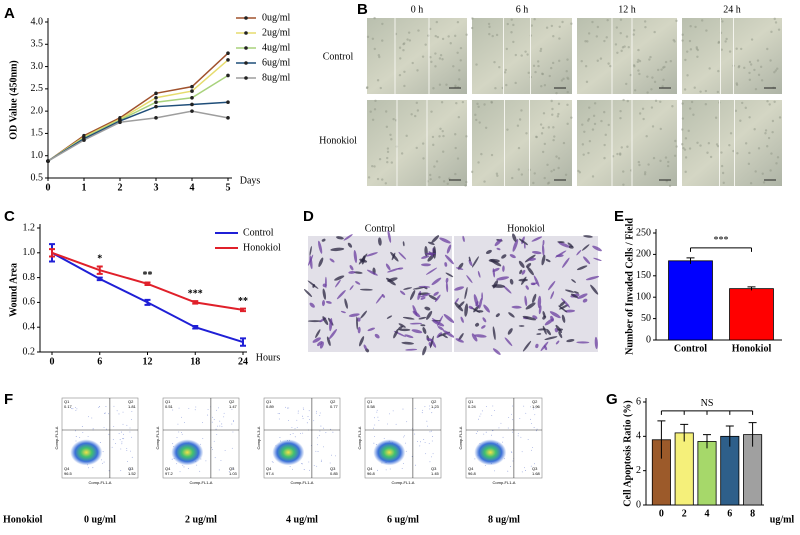 The height and width of the screenshot is (535, 800). I want to click on y-axis-title: Number of Invaded Cells / Field, so click(629, 286).